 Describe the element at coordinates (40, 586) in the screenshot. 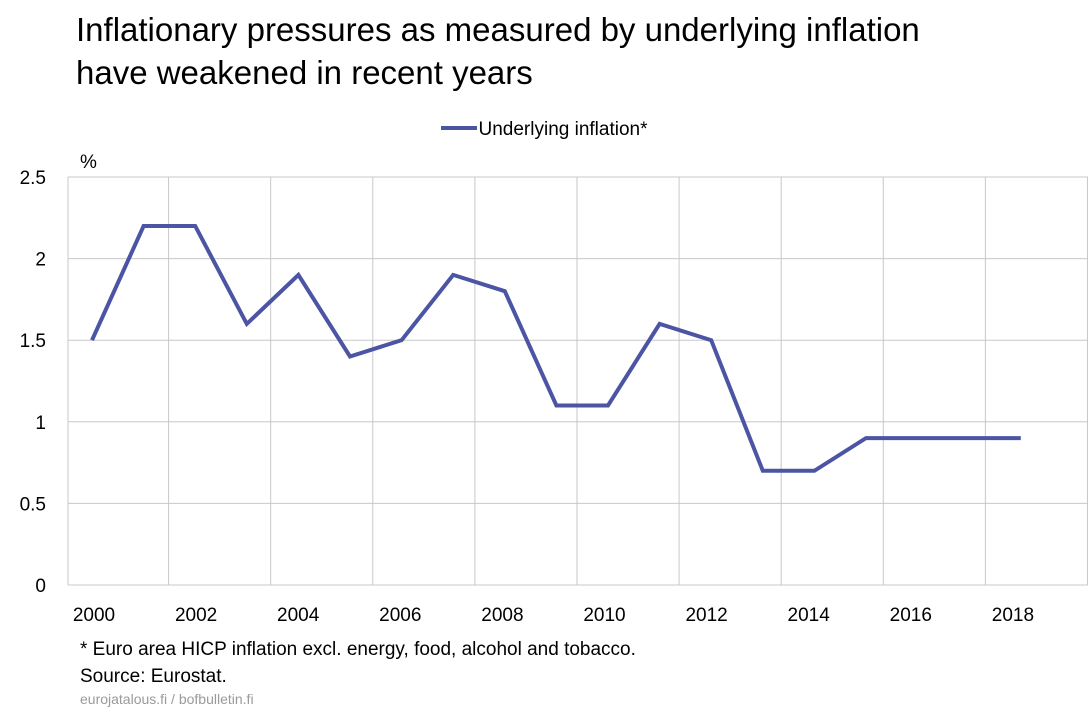

I see `y-tick-label: 0` at that location.